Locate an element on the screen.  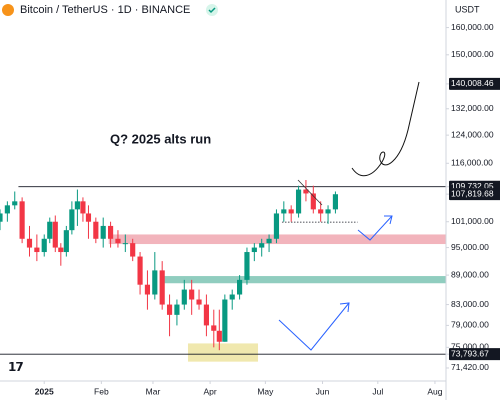
x-tick-label: May is located at coordinates (265, 391).